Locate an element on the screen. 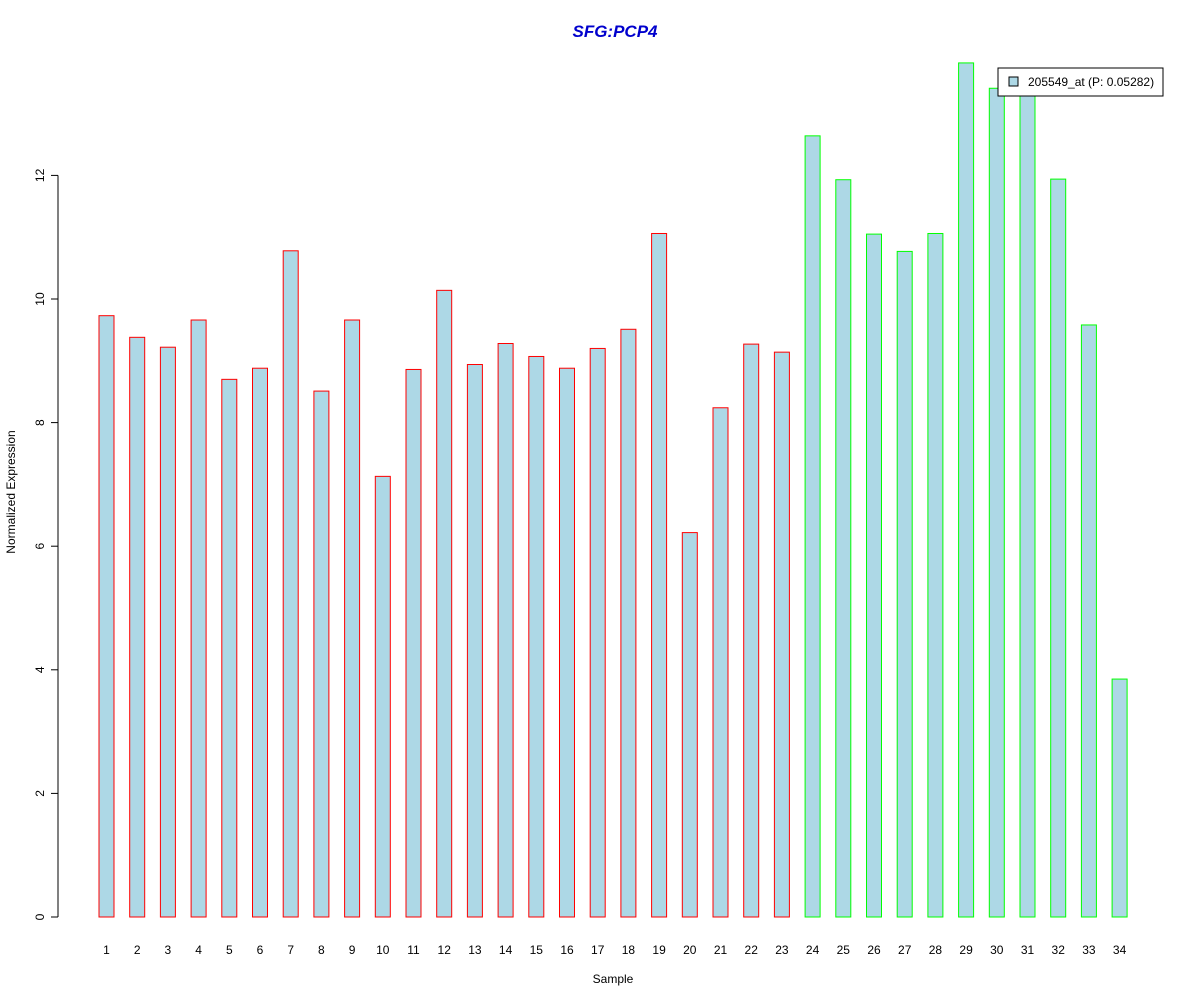 The width and height of the screenshot is (1200, 1000). x-tick-label: 27 is located at coordinates (905, 950).